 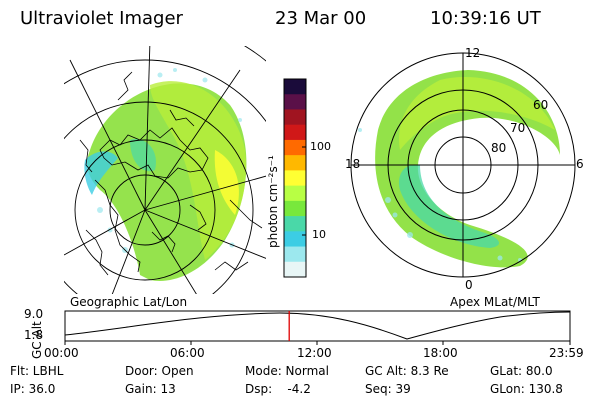 What do you see at coordinates (353, 164) in the screenshot?
I see `mlt-label-18: 18` at bounding box center [353, 164].